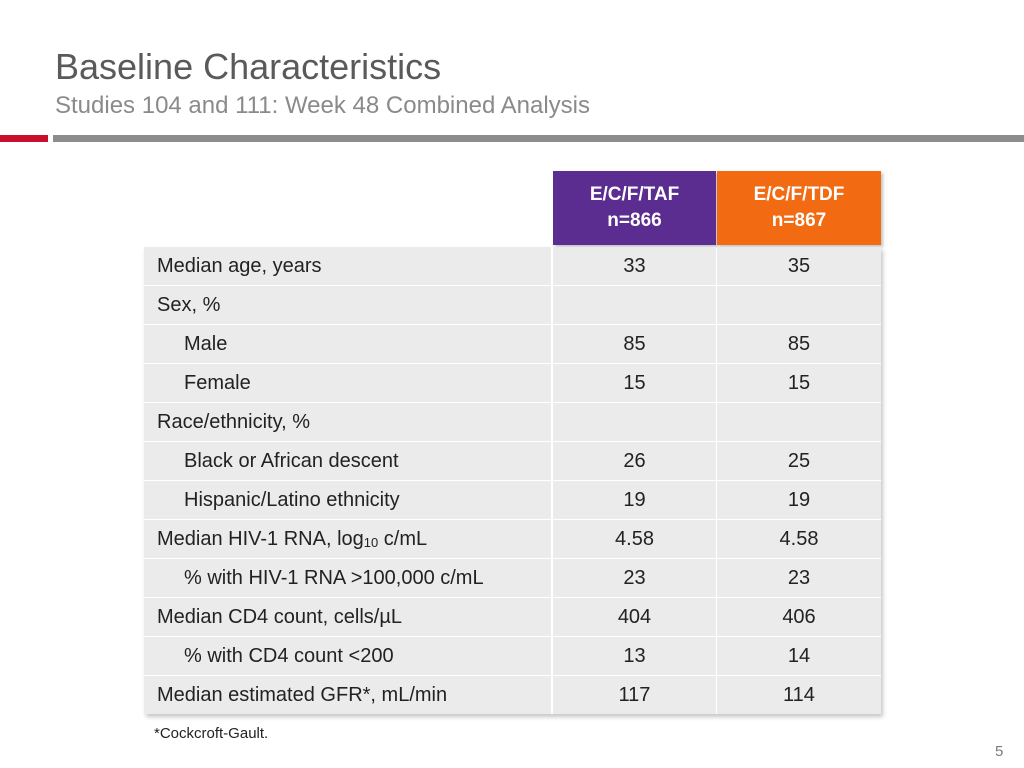 Image resolution: width=1024 pixels, height=768 pixels. I want to click on row-label-text: Median age, years, so click(239, 265).